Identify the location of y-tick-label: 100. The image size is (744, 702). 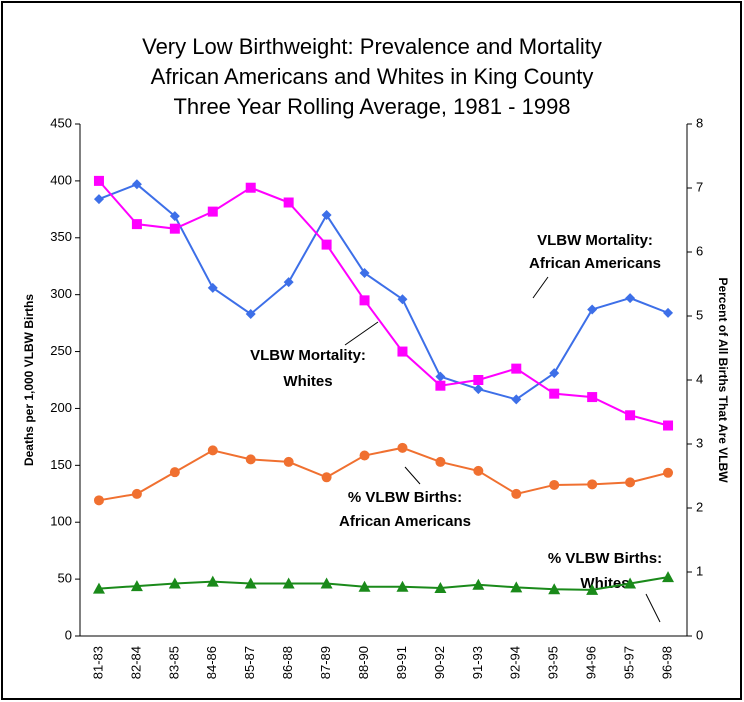
(61, 521).